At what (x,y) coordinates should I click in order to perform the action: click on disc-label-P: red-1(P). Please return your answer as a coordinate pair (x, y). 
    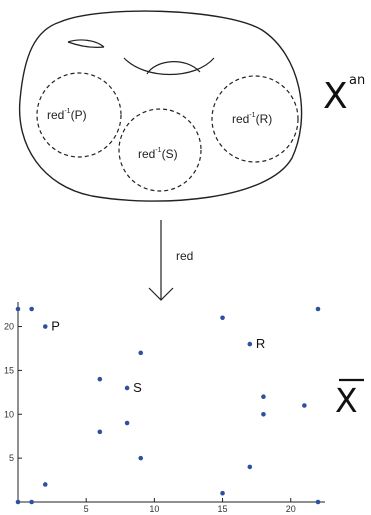
    Looking at the image, I should click on (67, 115).